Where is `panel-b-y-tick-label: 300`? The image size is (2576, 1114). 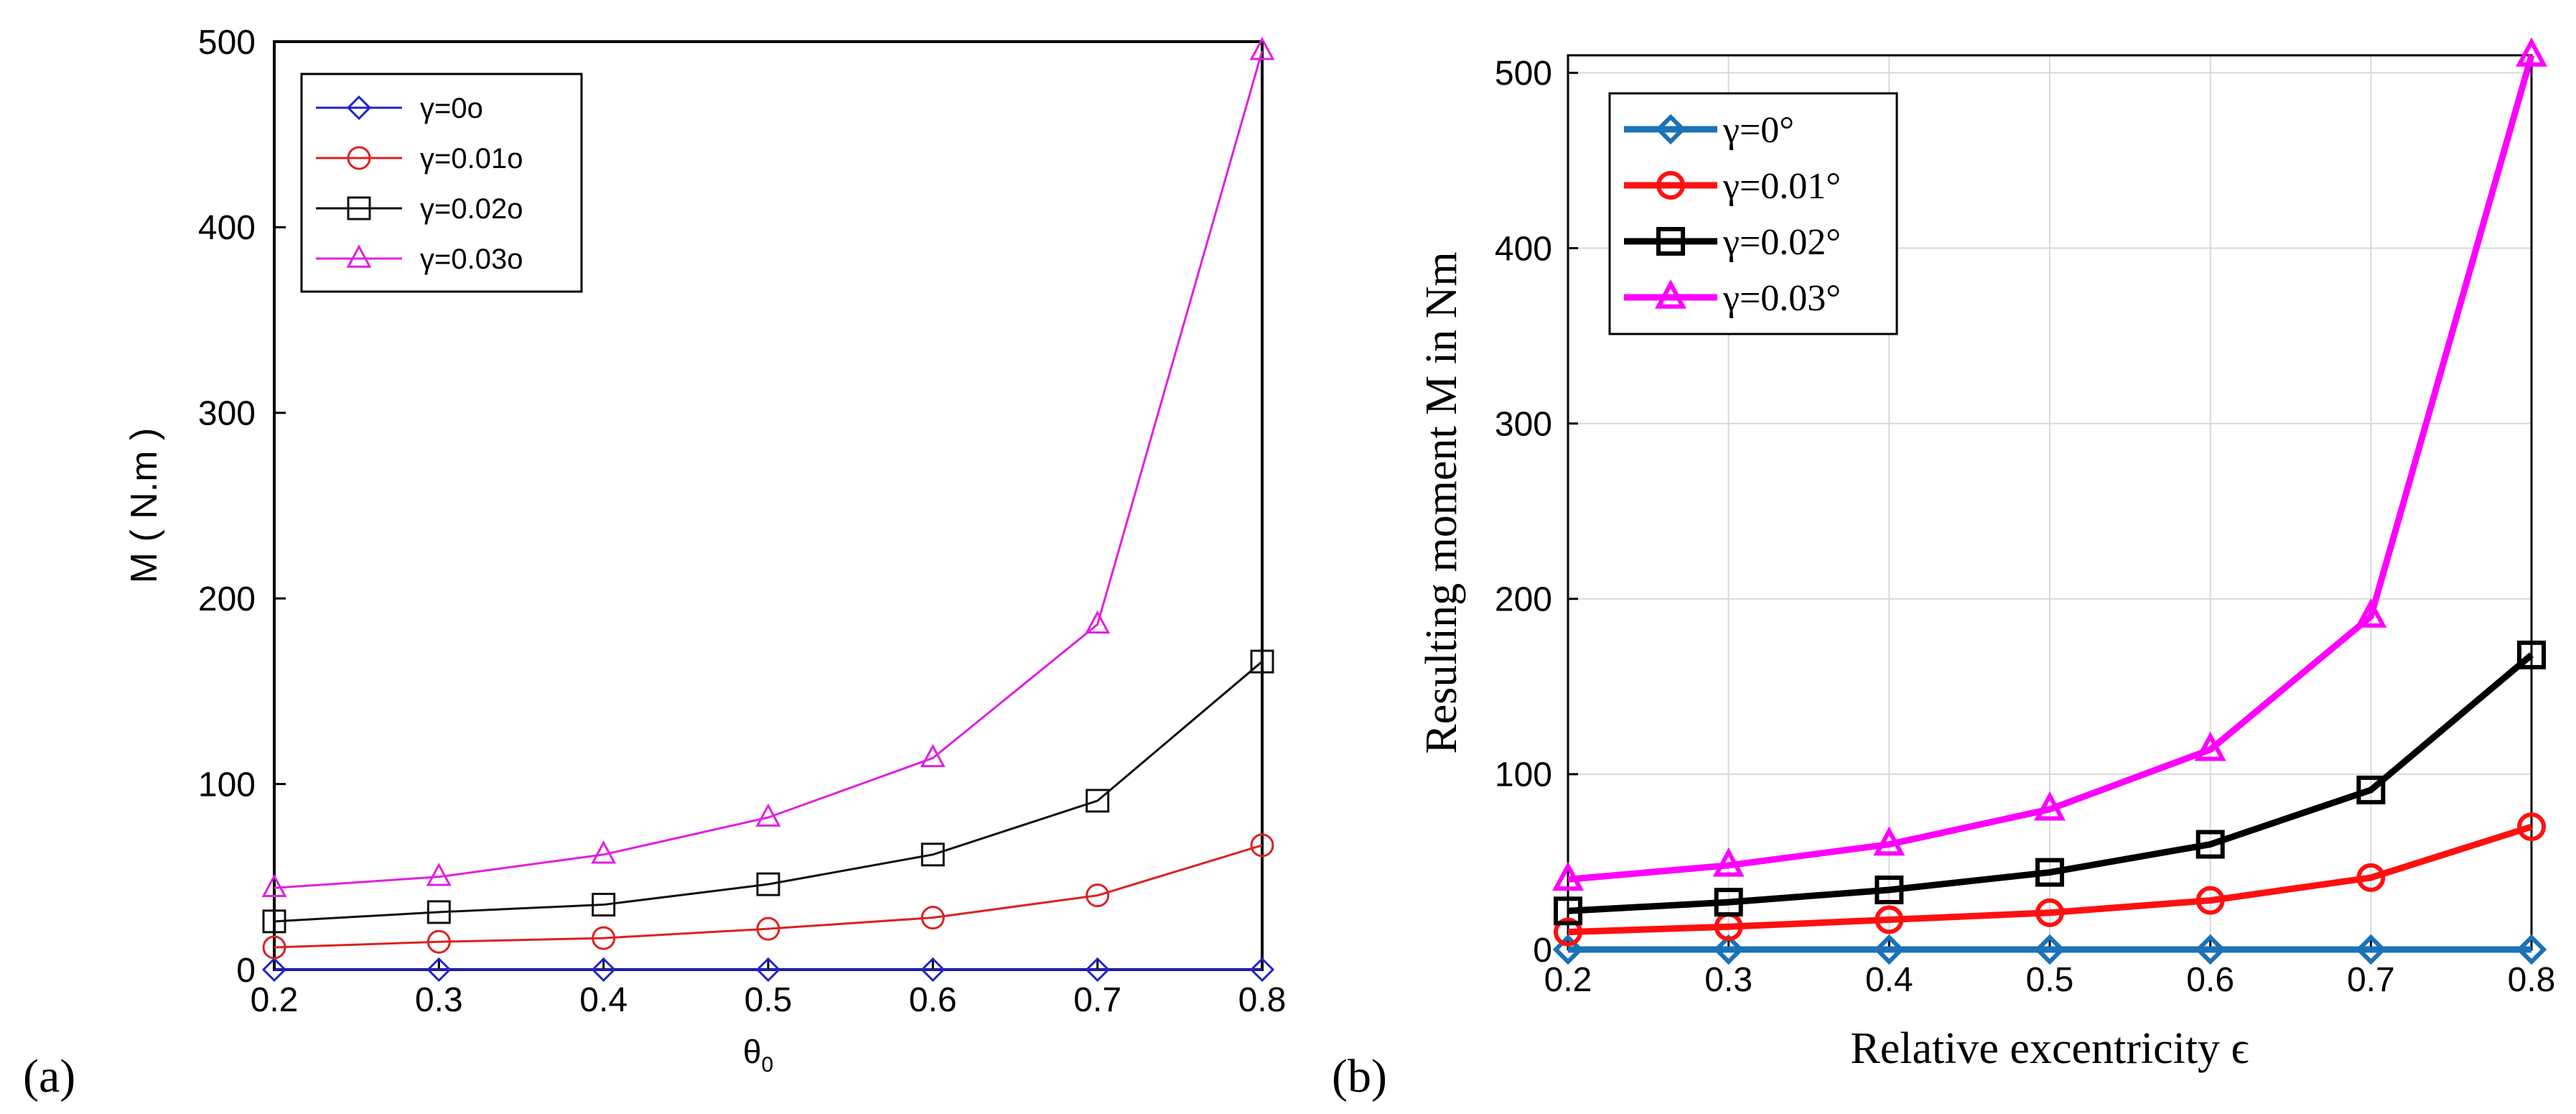
panel-b-y-tick-label: 300 is located at coordinates (1523, 424).